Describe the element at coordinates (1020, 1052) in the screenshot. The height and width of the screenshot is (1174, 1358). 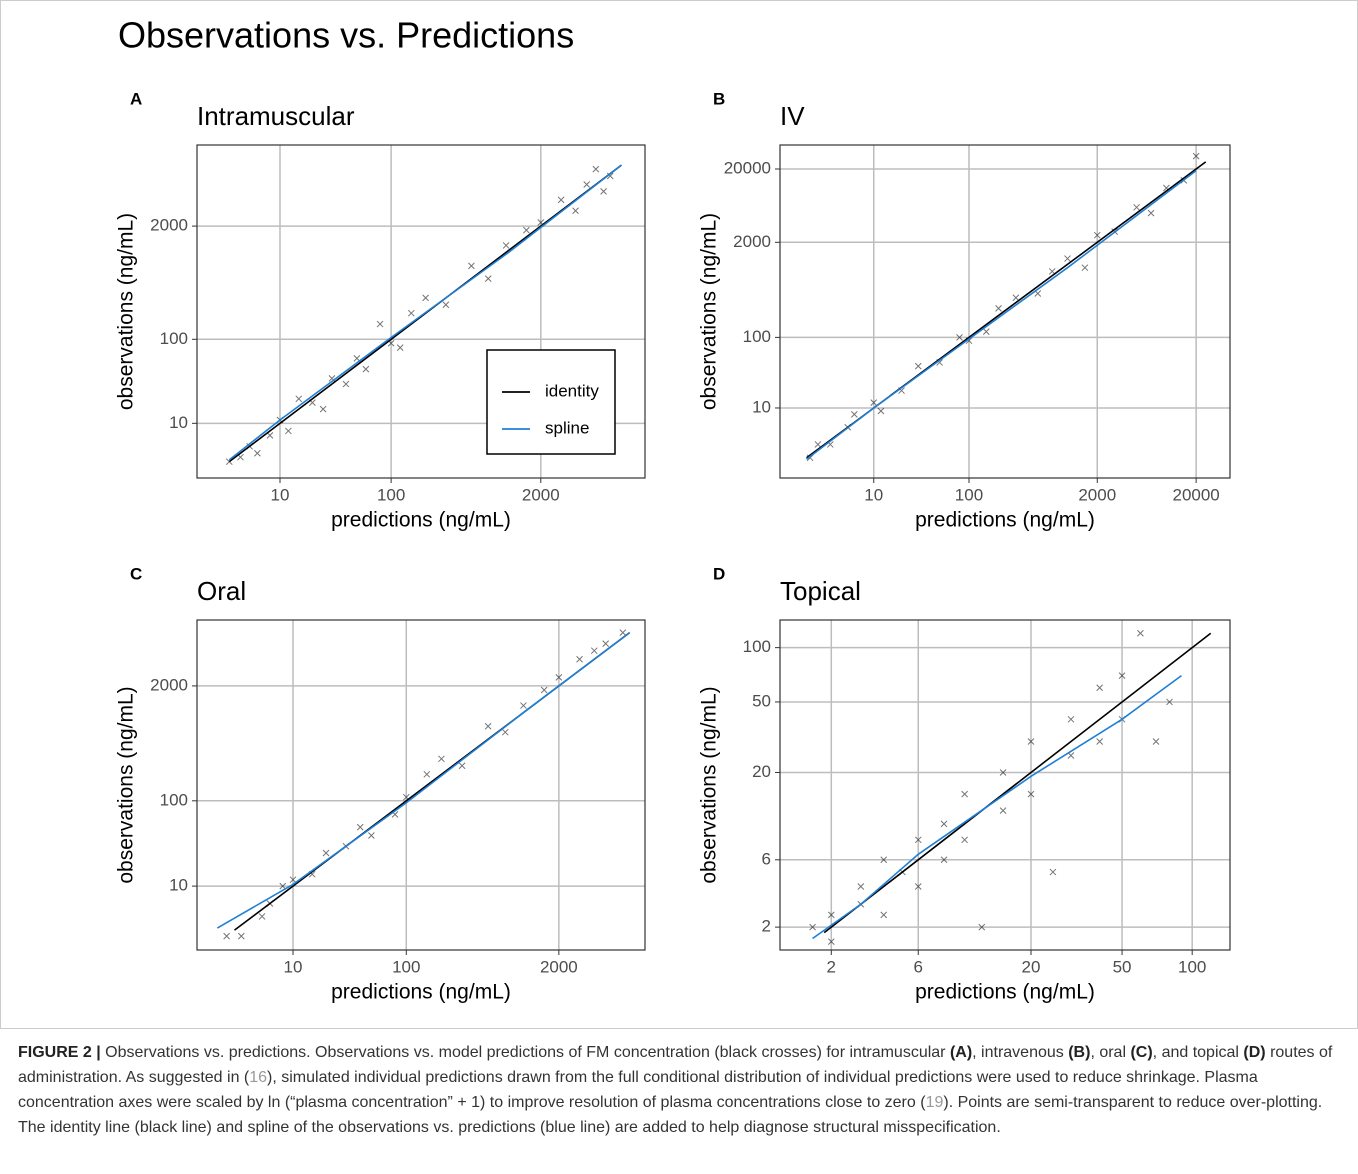
I see `caption-text: , intravenous` at that location.